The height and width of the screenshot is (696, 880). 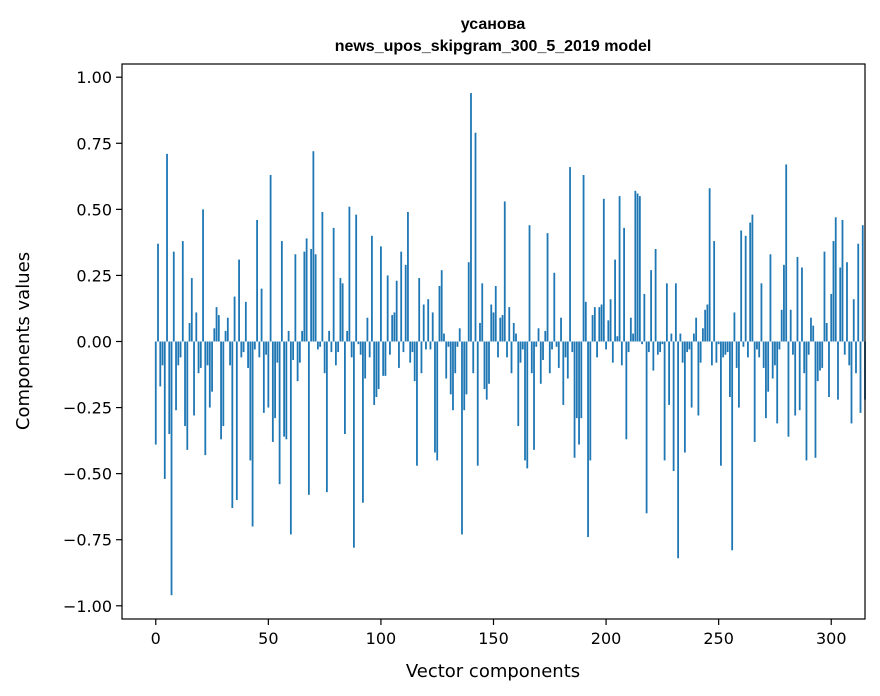 I want to click on y-tick-label-5: 0.25, so click(x=94, y=275).